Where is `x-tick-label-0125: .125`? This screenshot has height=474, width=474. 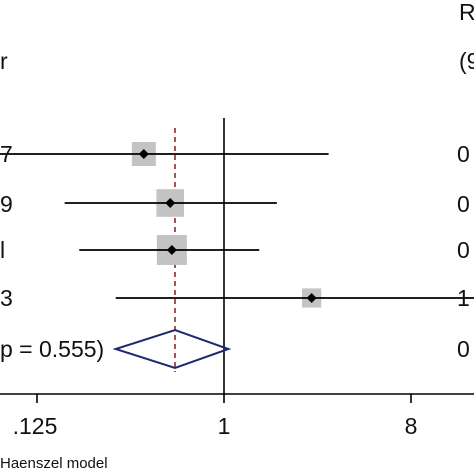 x-tick-label-0125: .125 is located at coordinates (35, 426).